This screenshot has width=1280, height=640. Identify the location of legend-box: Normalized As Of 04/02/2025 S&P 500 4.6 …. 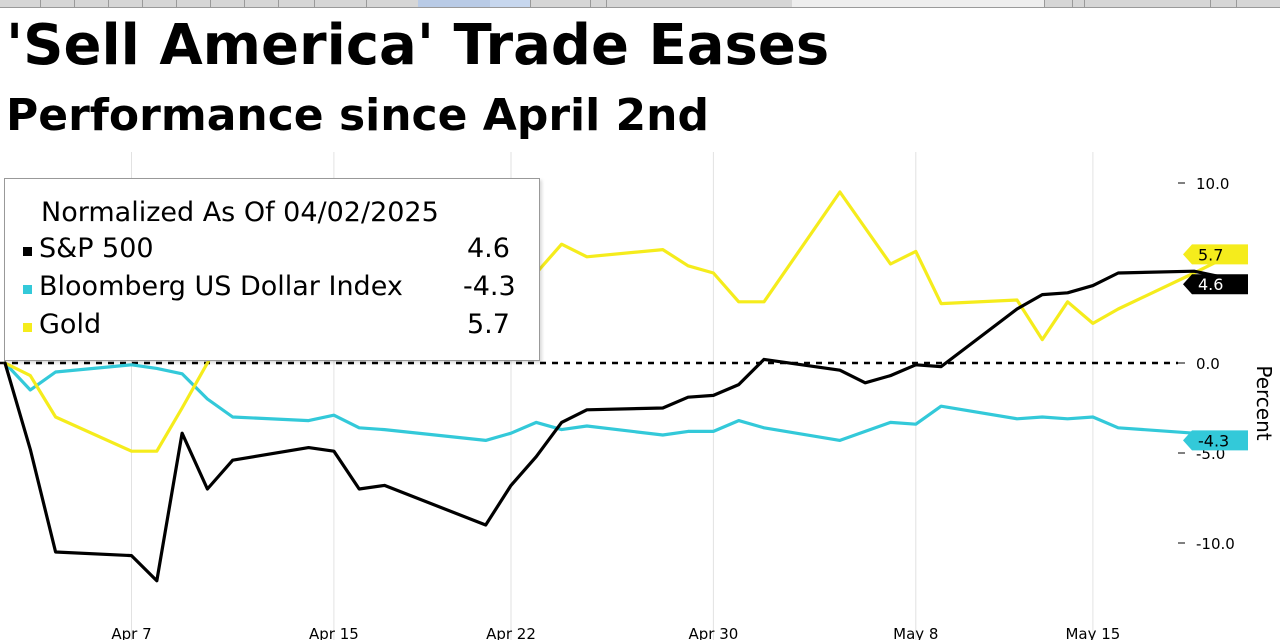
(272, 269).